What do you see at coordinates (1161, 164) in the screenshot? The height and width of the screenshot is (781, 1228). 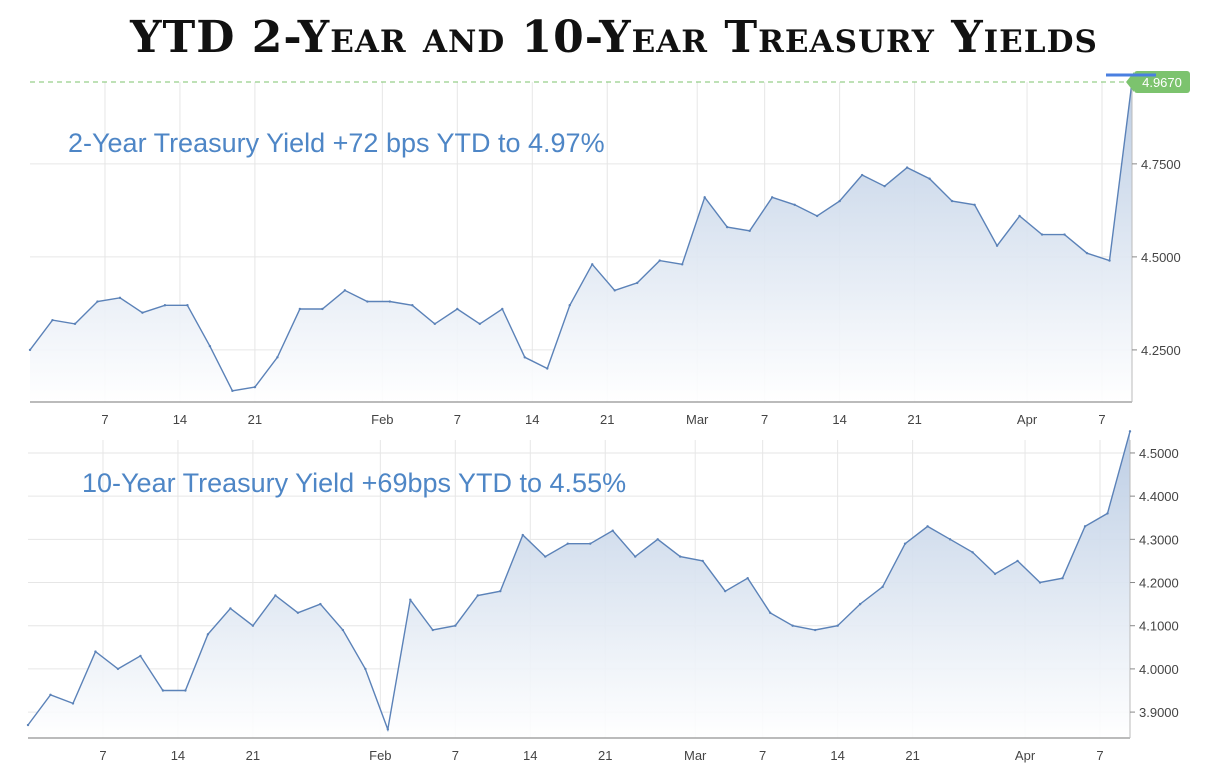 I see `y-tick-label: 4.7500` at bounding box center [1161, 164].